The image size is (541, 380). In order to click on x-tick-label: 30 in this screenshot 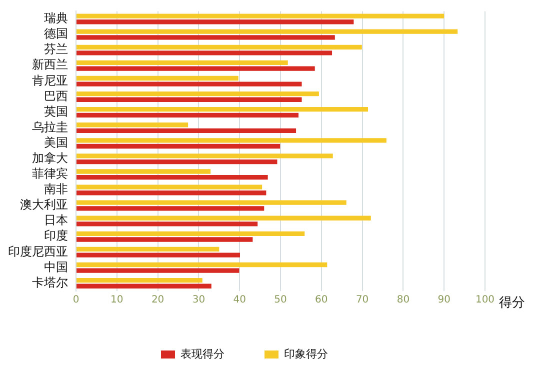, I will do `click(199, 300)`.